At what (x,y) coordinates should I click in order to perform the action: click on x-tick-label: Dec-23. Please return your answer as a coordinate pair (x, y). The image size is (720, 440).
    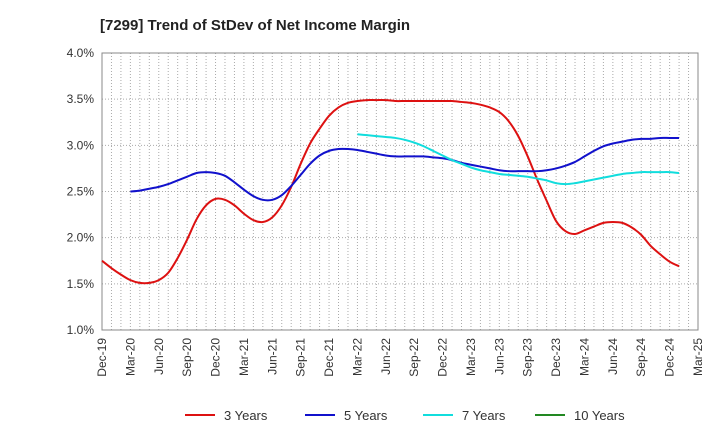
    Looking at the image, I should click on (556, 357).